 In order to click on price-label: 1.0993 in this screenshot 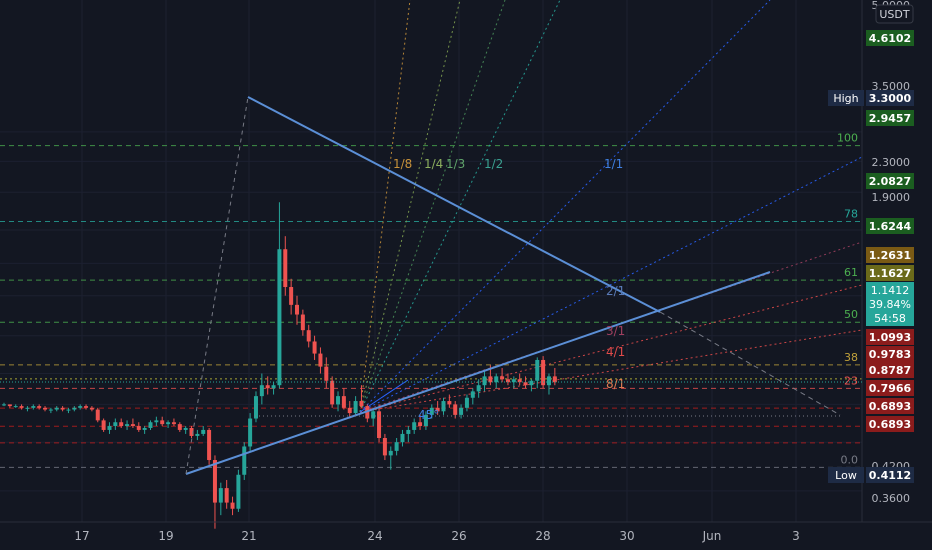, I will do `click(890, 337)`.